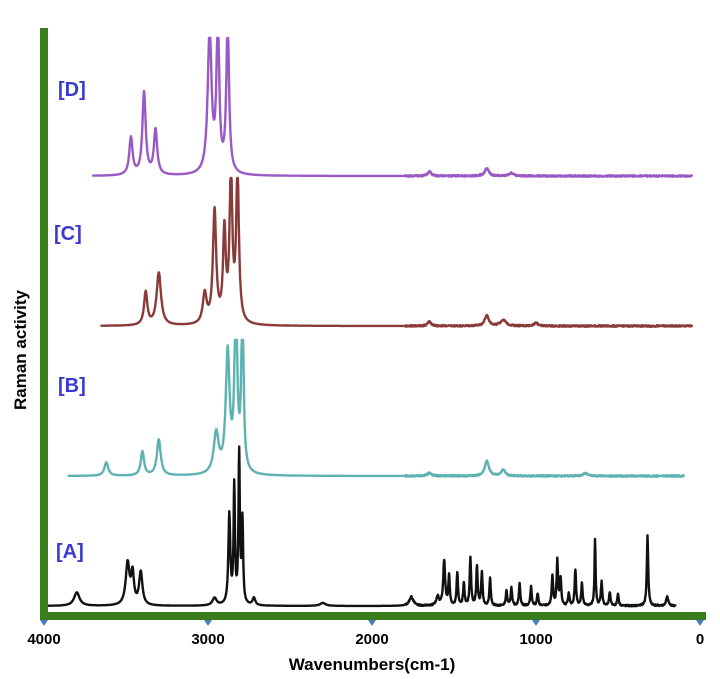  What do you see at coordinates (43, 639) in the screenshot?
I see `x-tick-label: 4000` at bounding box center [43, 639].